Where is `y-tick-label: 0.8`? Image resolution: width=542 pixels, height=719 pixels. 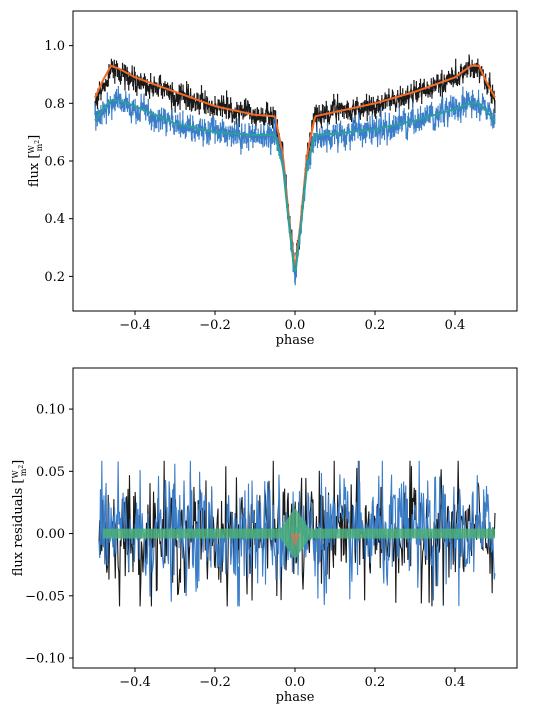
y-tick-label: 0.8 is located at coordinates (54, 104).